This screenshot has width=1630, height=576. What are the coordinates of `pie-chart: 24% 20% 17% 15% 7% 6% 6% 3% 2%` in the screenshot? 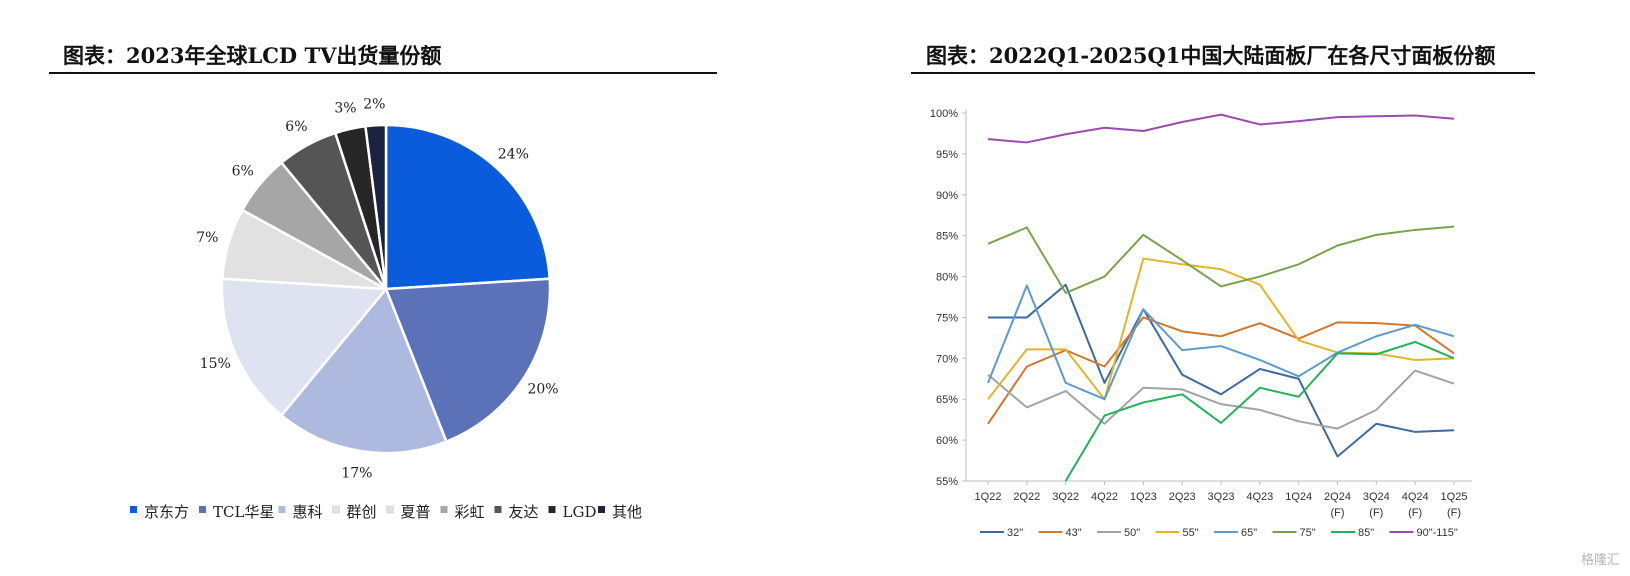 It's located at (377, 288).